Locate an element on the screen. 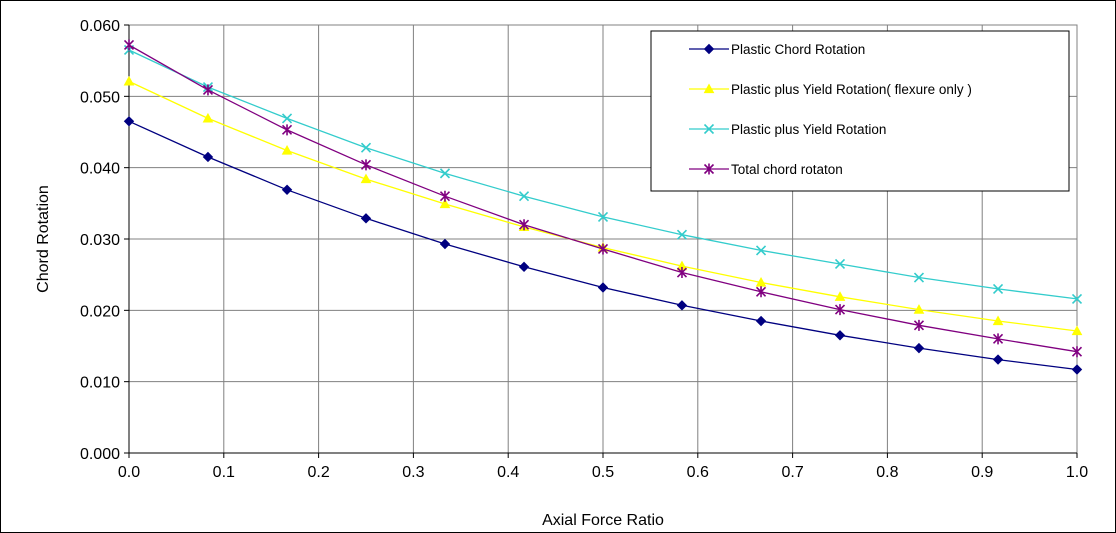 The height and width of the screenshot is (533, 1116). x-tick-label: 0.9 is located at coordinates (982, 472).